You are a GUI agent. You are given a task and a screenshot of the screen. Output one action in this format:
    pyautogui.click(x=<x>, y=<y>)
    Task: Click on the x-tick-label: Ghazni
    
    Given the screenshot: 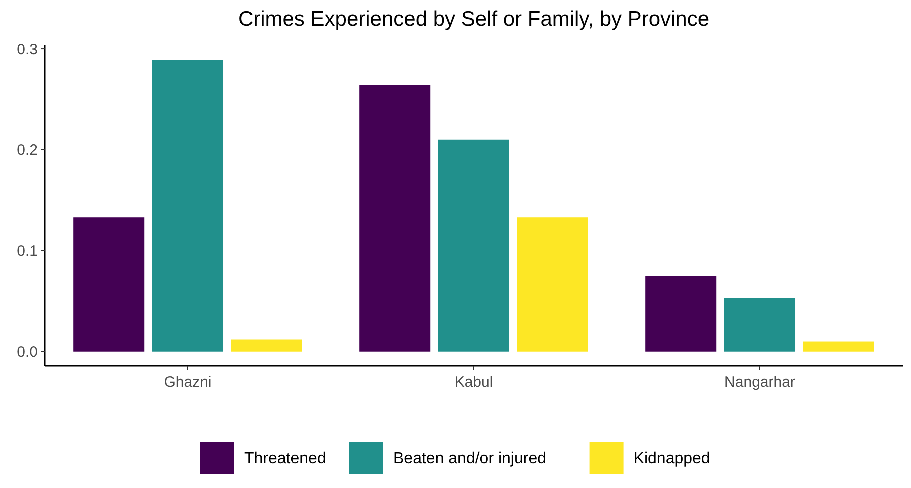 What is the action you would take?
    pyautogui.click(x=188, y=382)
    